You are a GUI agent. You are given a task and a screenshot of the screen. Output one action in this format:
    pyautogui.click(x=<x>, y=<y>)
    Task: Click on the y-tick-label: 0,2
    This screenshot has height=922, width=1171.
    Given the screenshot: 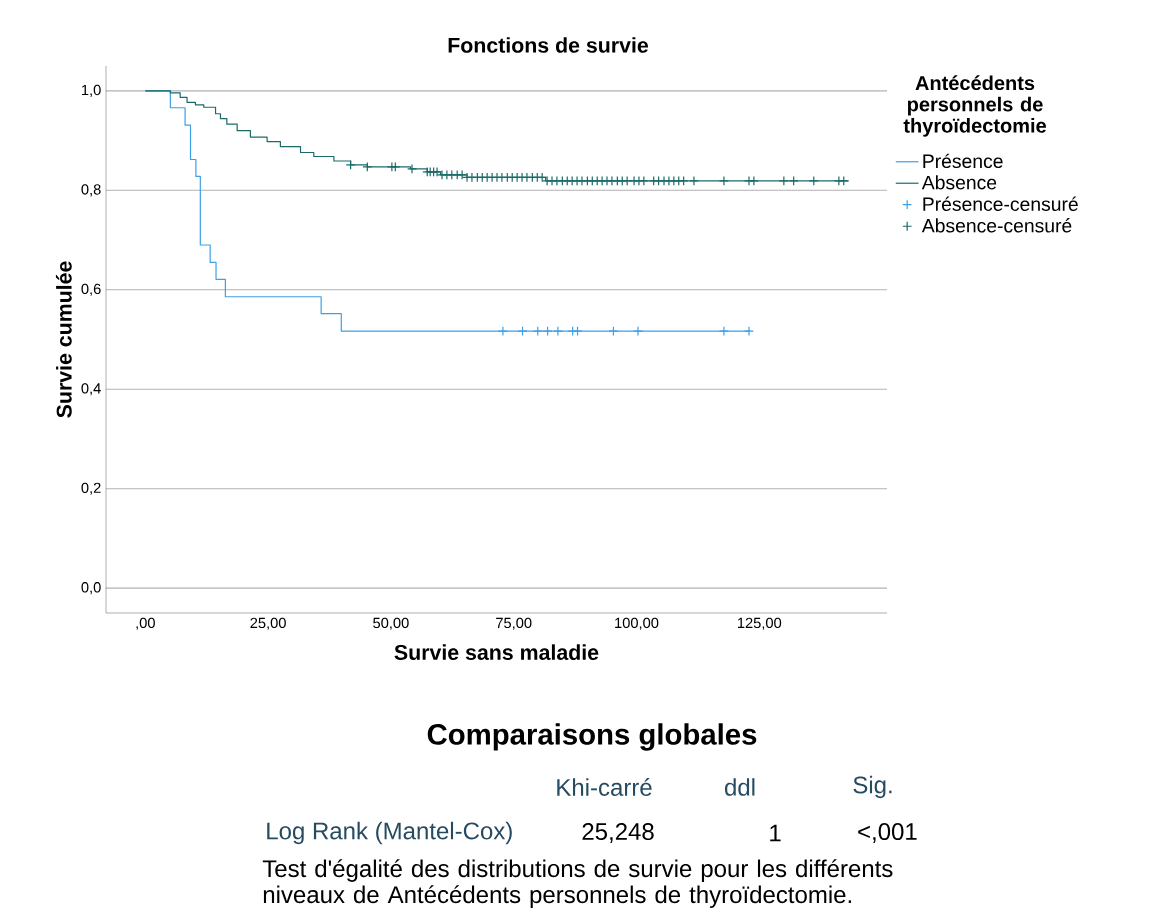 What is the action you would take?
    pyautogui.click(x=91, y=488)
    